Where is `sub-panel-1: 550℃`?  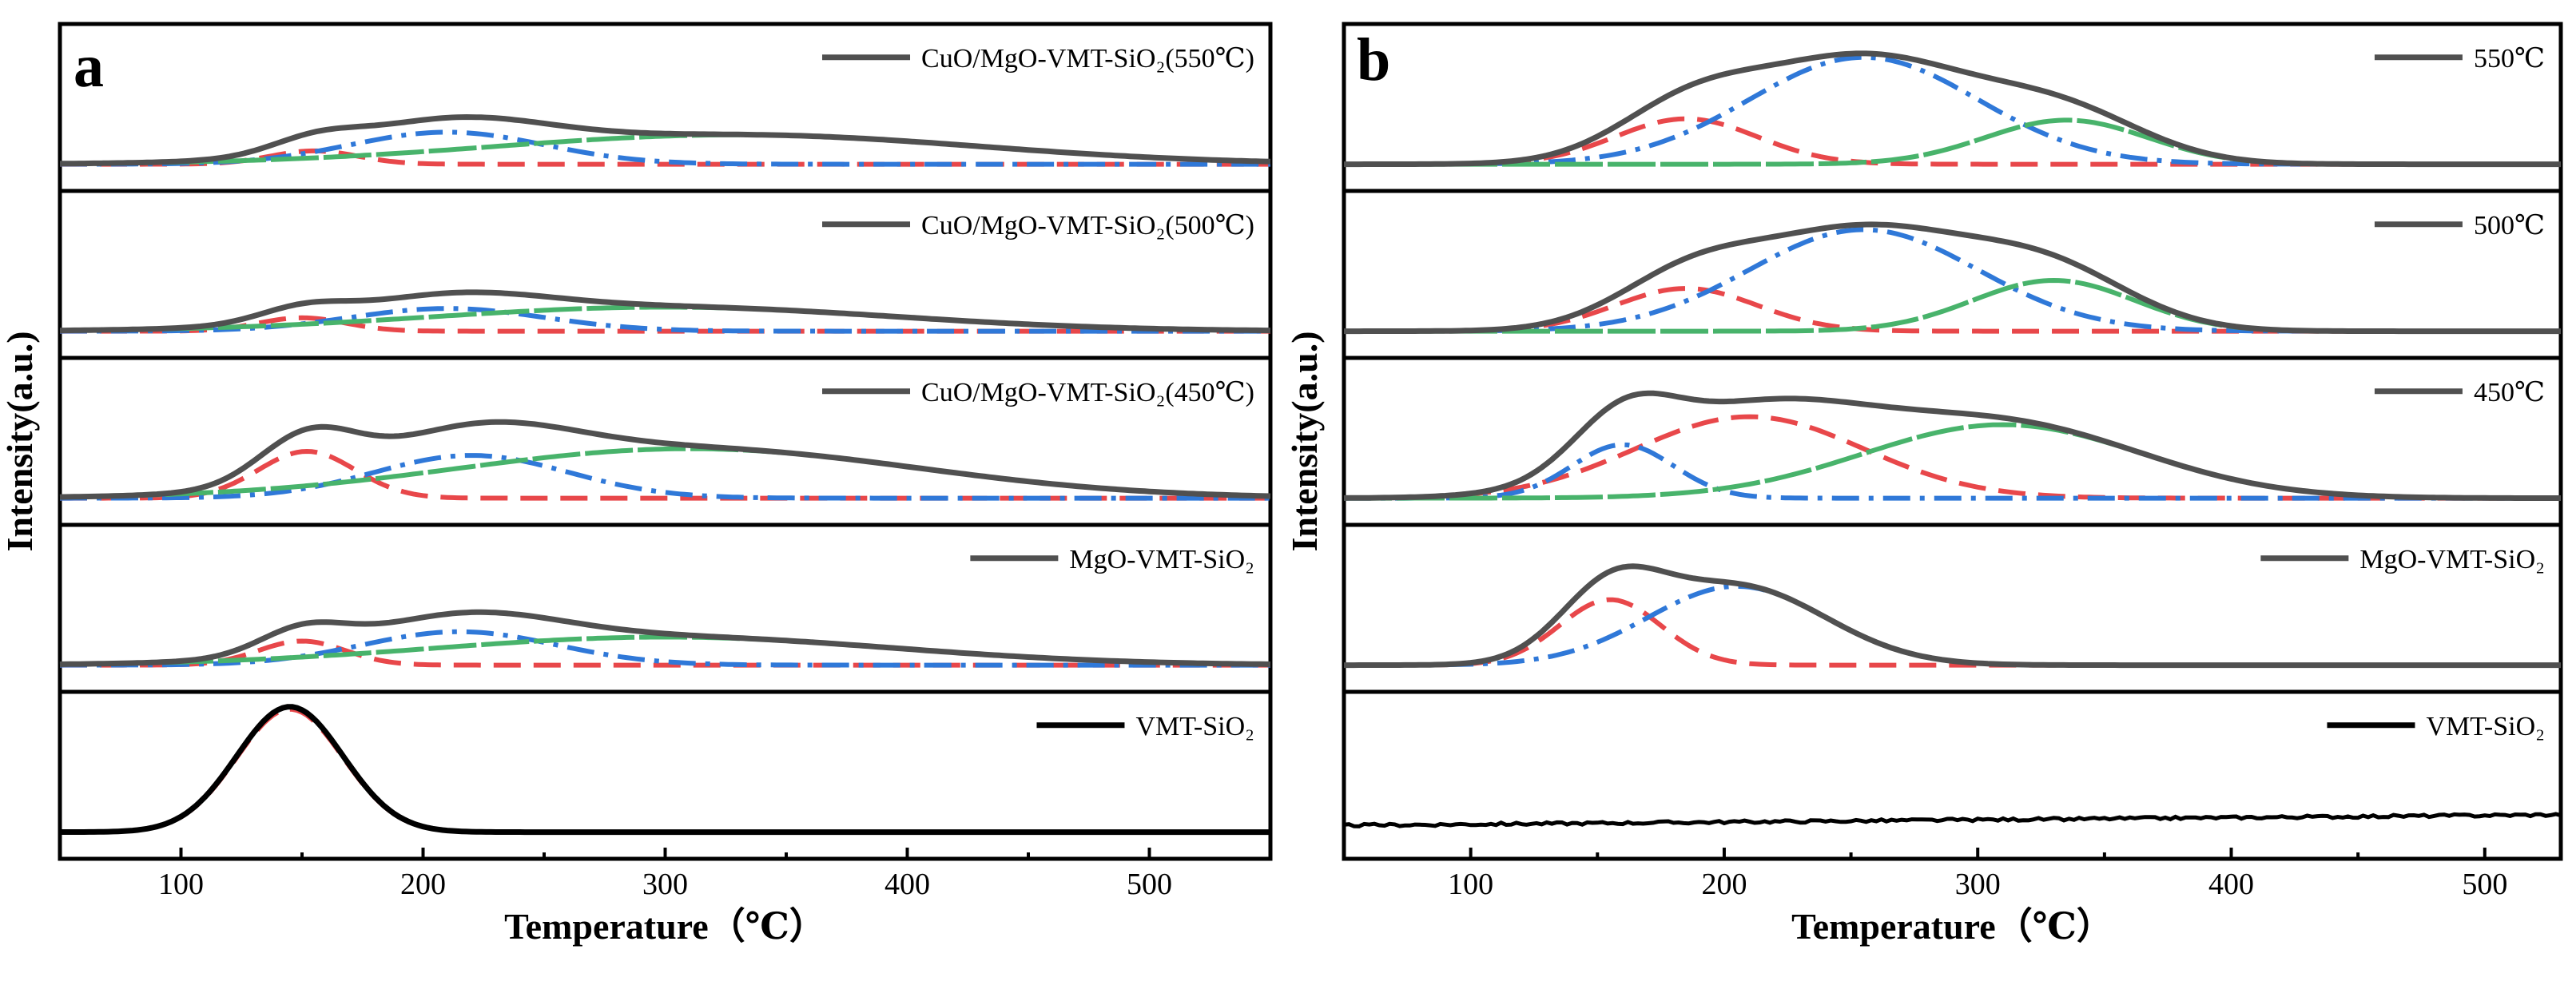
sub-panel-1: 550℃ is located at coordinates (1952, 106).